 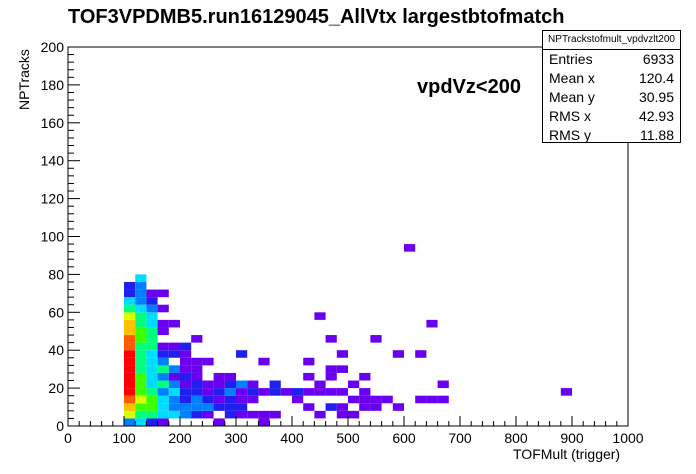 I want to click on stats-key: RMS x, so click(x=570, y=116).